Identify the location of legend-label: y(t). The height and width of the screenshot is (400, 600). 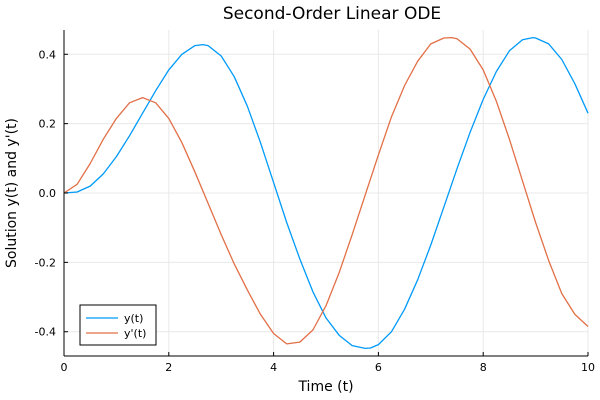
(133, 318).